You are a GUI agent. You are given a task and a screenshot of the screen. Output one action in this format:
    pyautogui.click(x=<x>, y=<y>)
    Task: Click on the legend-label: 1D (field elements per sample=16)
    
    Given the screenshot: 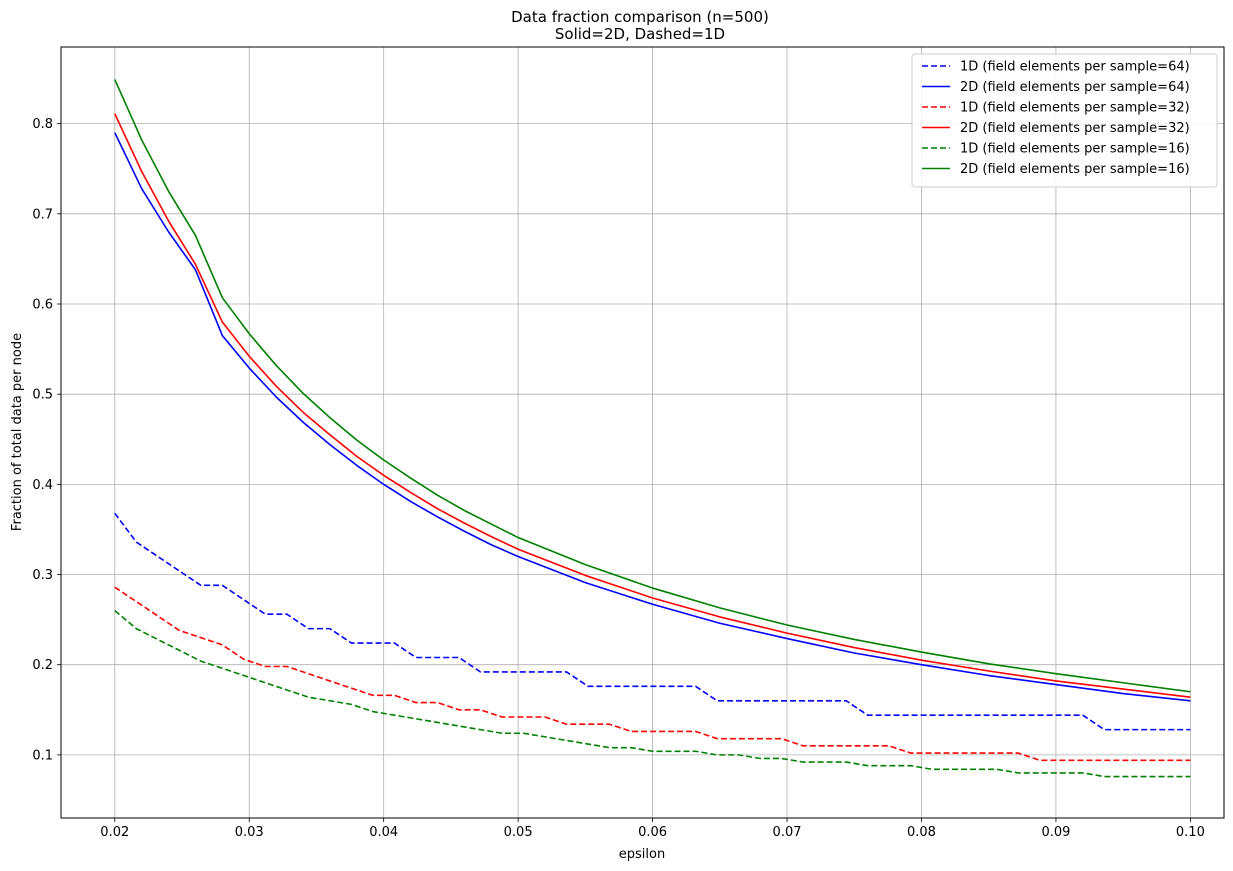 What is the action you would take?
    pyautogui.click(x=1075, y=149)
    